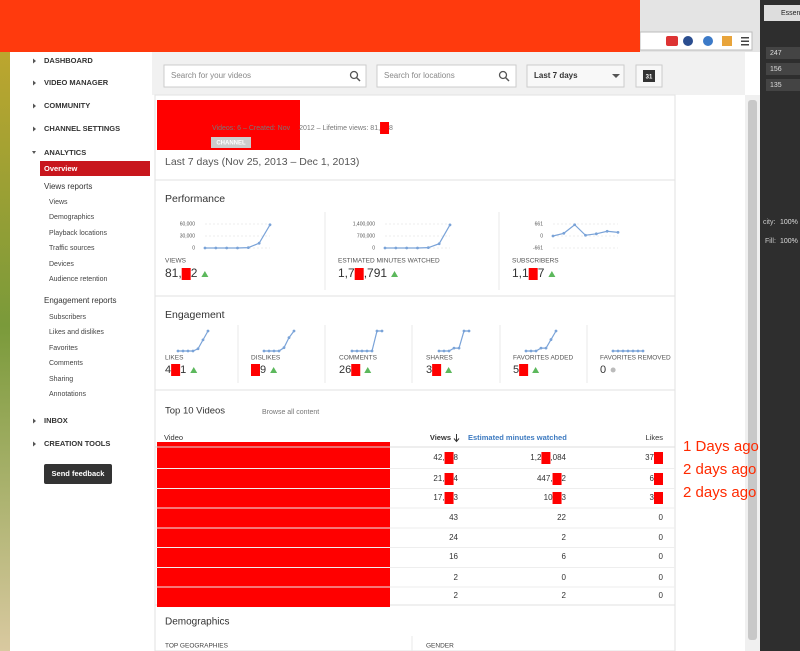  I want to click on scrollbar-thumb, so click(752, 370).